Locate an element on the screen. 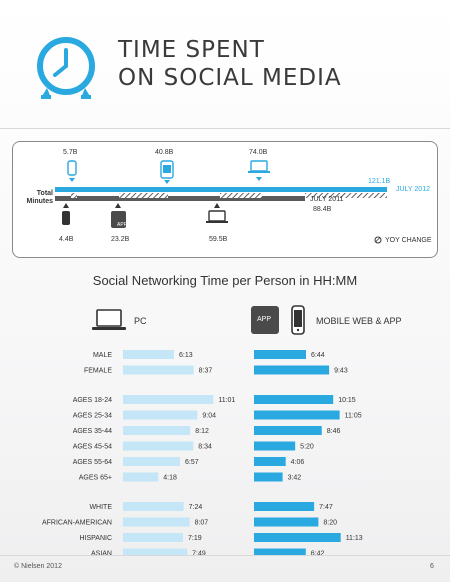 This screenshot has width=450, height=582. mobile-bar-label: 5:20 is located at coordinates (307, 447).